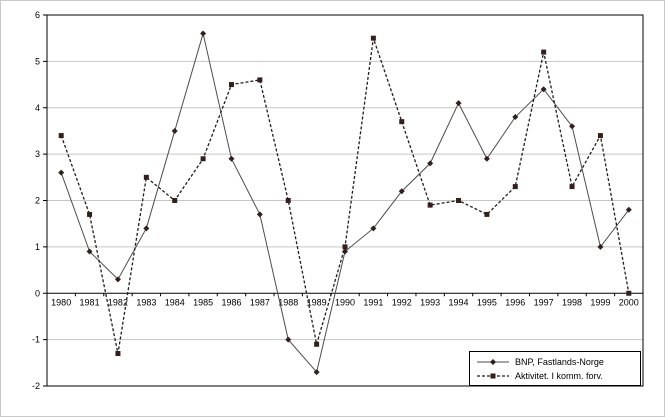 The height and width of the screenshot is (417, 665). I want to click on y-axis-label: 4, so click(37, 108).